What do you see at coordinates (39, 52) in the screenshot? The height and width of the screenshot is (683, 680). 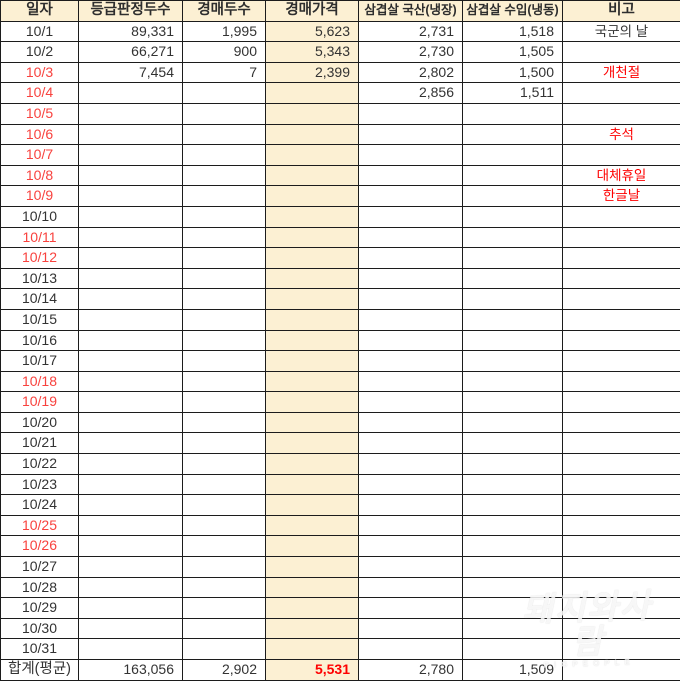 I see `date-cell: 10/2` at bounding box center [39, 52].